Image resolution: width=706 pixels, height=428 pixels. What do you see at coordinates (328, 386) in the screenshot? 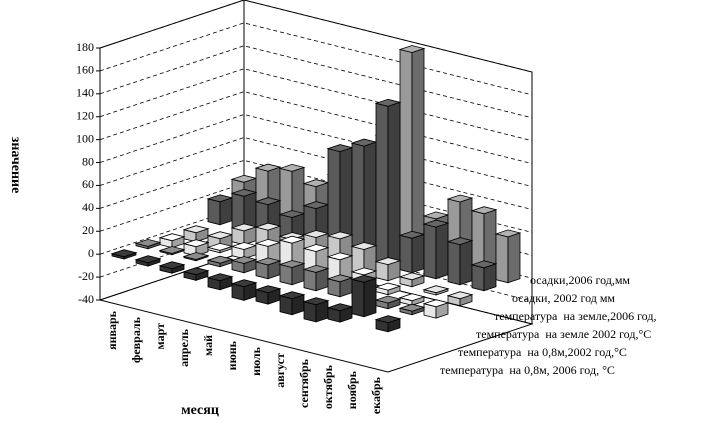
I see `x-tick-label: октябрь` at bounding box center [328, 386].